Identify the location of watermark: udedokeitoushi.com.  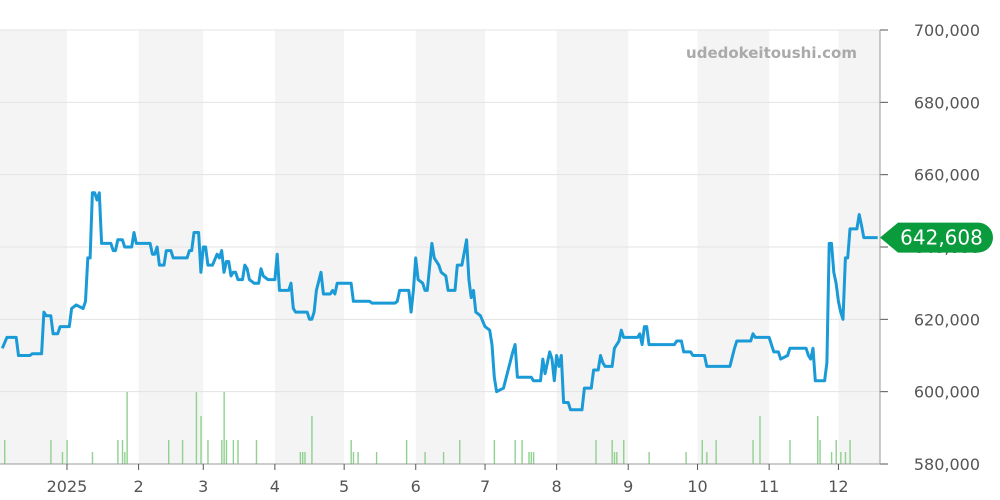
(771, 53).